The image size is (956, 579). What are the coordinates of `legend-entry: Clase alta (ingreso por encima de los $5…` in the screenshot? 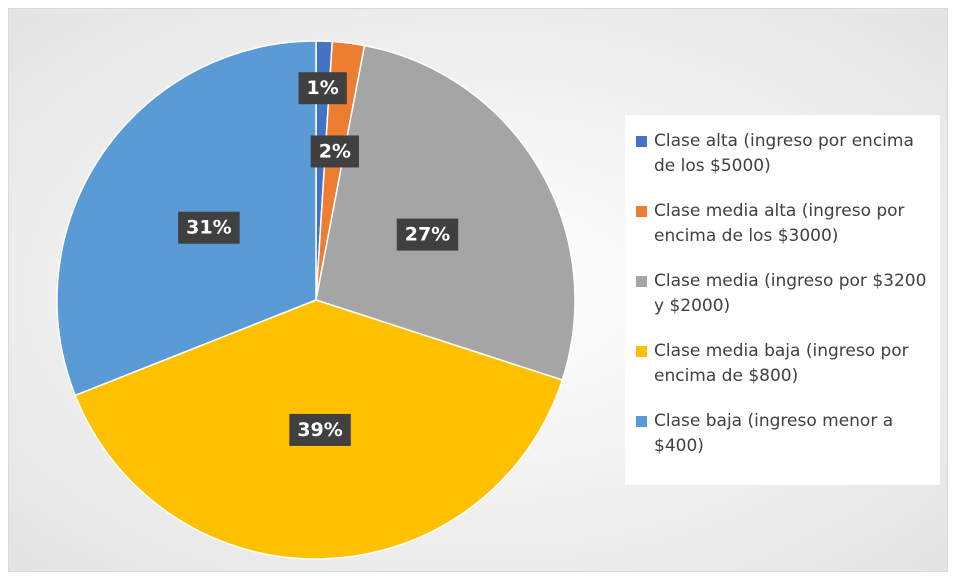 It's located at (786, 154).